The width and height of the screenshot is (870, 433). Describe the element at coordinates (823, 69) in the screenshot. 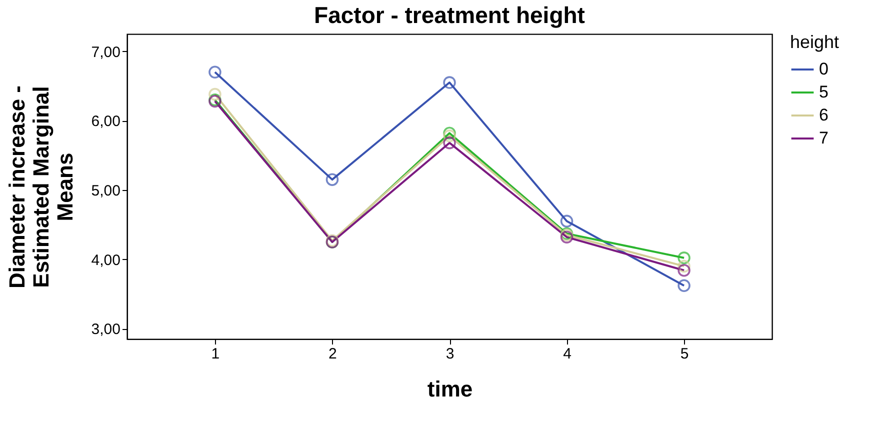

I see `legend-label: 0` at that location.